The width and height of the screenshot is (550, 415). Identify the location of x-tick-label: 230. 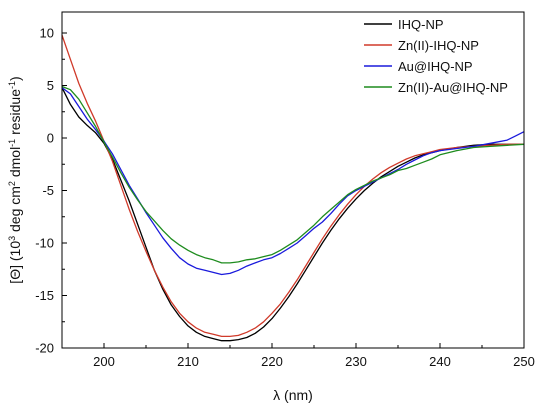
(356, 361).